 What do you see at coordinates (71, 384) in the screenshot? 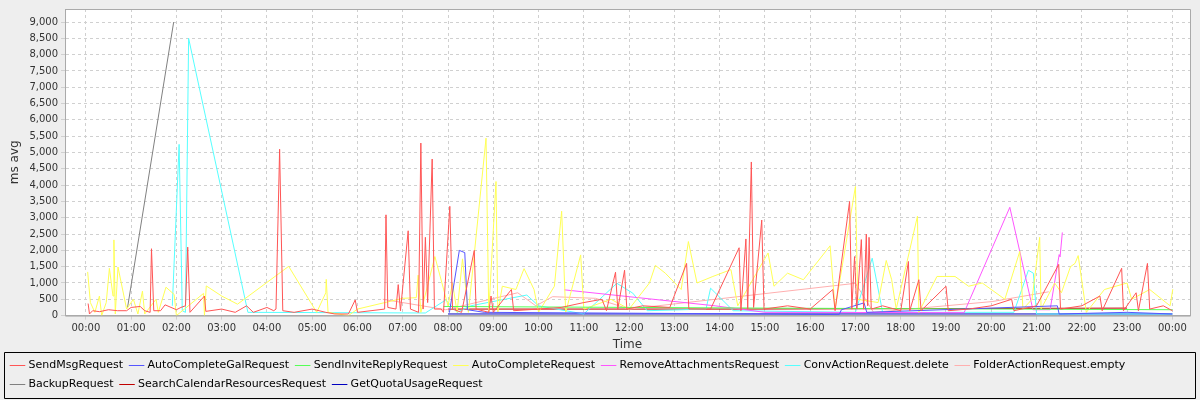
I see `legend-label: BackupRequest` at bounding box center [71, 384].